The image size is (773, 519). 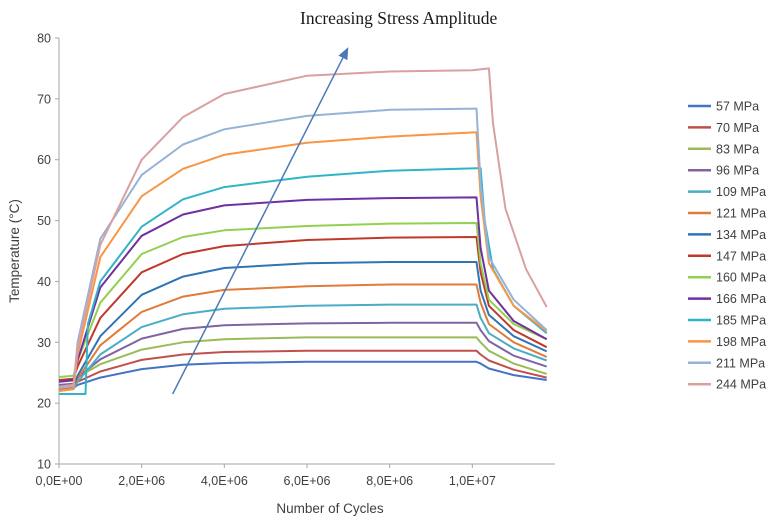 I want to click on legend-label: 83 MPa, so click(x=737, y=149).